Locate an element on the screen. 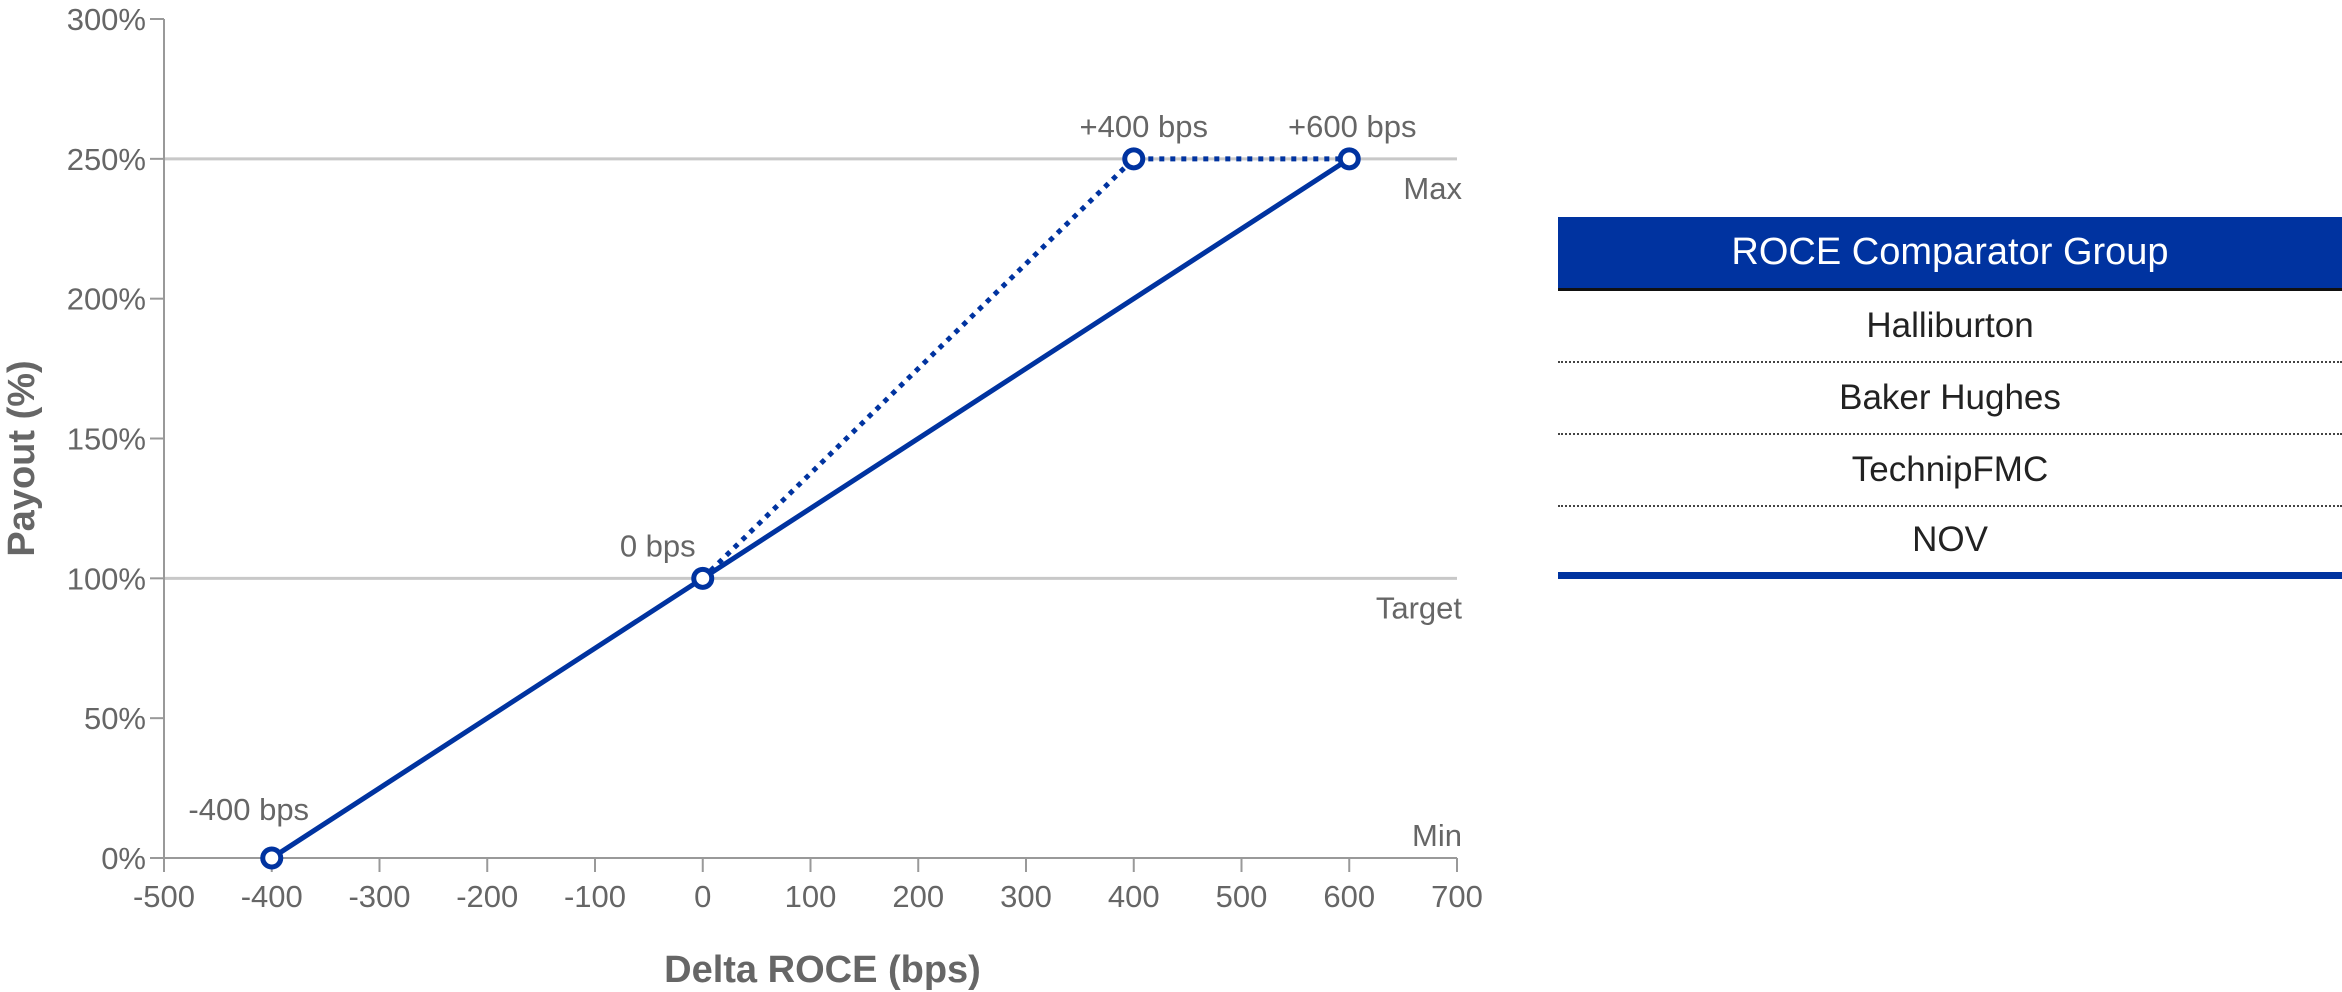 The width and height of the screenshot is (2342, 992). y-tick-label: 150% is located at coordinates (106, 439).